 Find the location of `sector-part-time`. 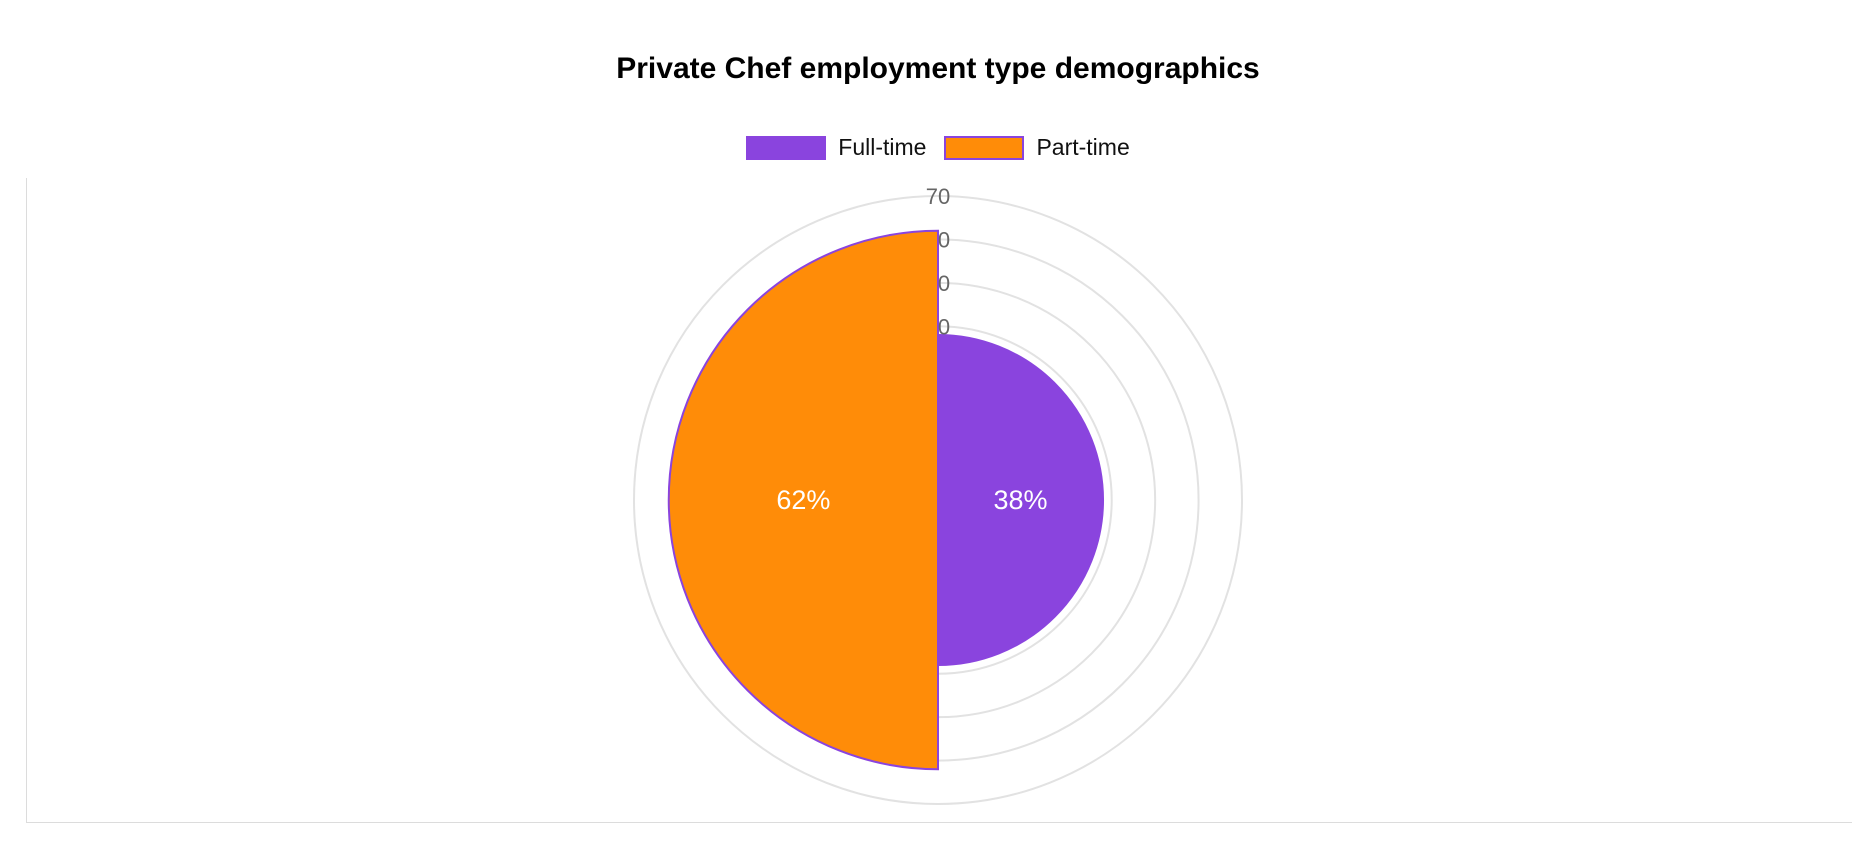

sector-part-time is located at coordinates (803, 500).